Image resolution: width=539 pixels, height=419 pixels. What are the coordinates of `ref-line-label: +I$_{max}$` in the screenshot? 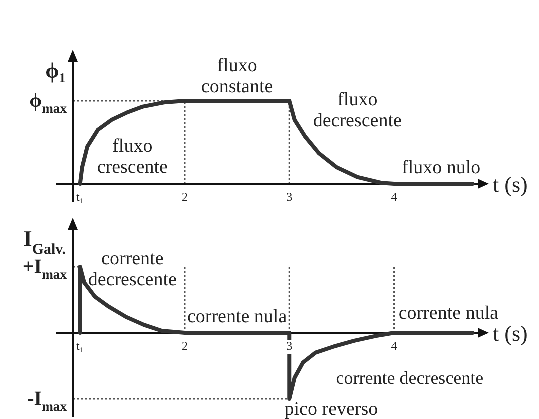 It's located at (45, 269).